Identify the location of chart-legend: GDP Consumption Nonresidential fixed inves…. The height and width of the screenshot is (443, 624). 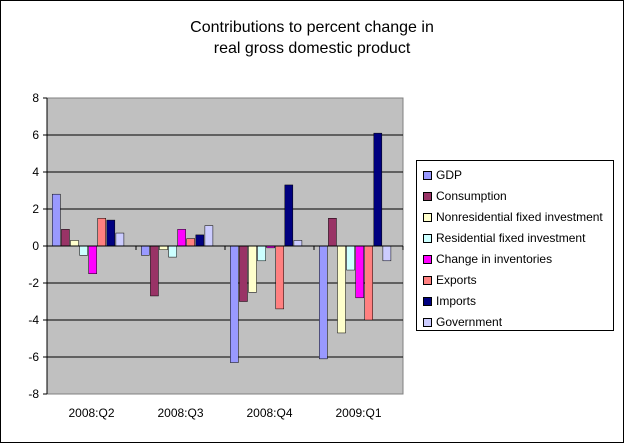
(515, 245).